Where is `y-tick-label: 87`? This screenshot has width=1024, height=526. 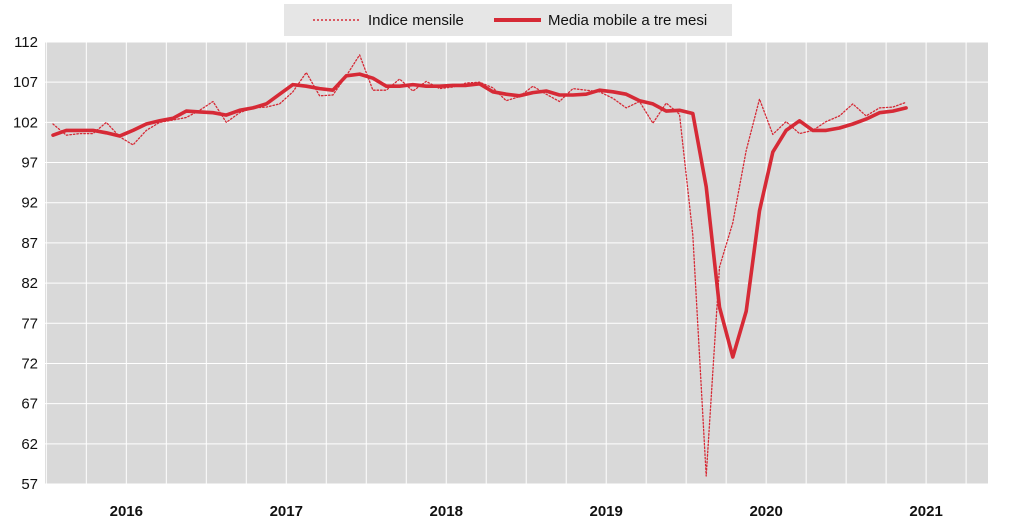
y-tick-label: 87 is located at coordinates (29, 243).